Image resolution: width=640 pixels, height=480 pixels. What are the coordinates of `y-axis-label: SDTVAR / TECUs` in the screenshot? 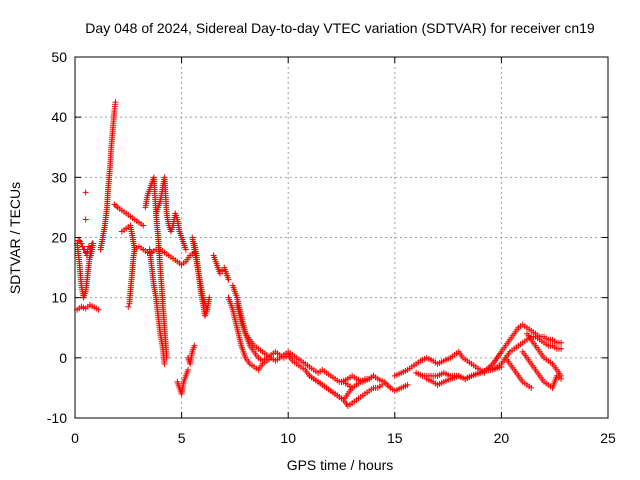 It's located at (15, 238).